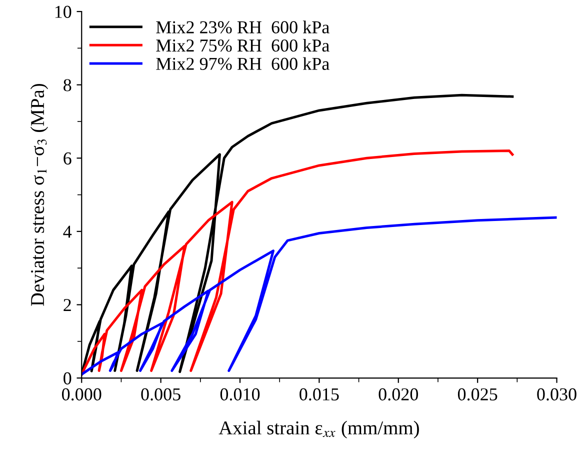  What do you see at coordinates (68, 378) in the screenshot?
I see `y-tick-label: 0` at bounding box center [68, 378].